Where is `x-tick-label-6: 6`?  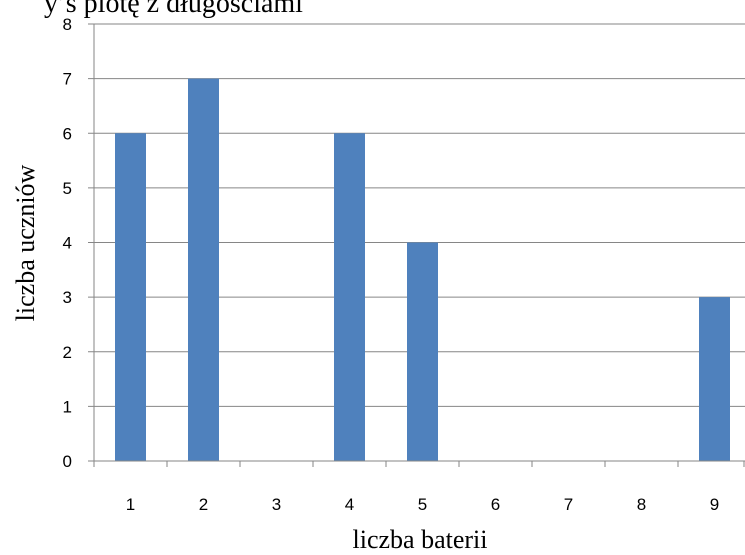
x-tick-label-6: 6 is located at coordinates (495, 504).